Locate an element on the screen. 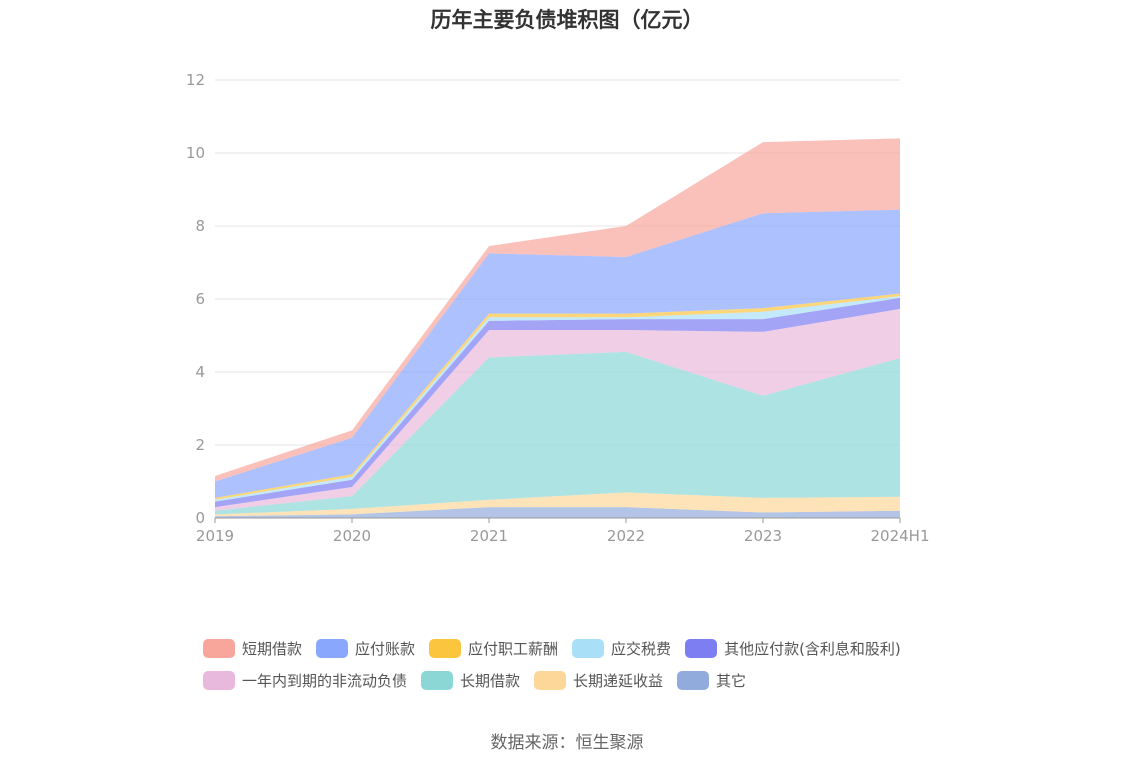 This screenshot has width=1134, height=766. legend-item: 长期递延收益 is located at coordinates (598, 680).